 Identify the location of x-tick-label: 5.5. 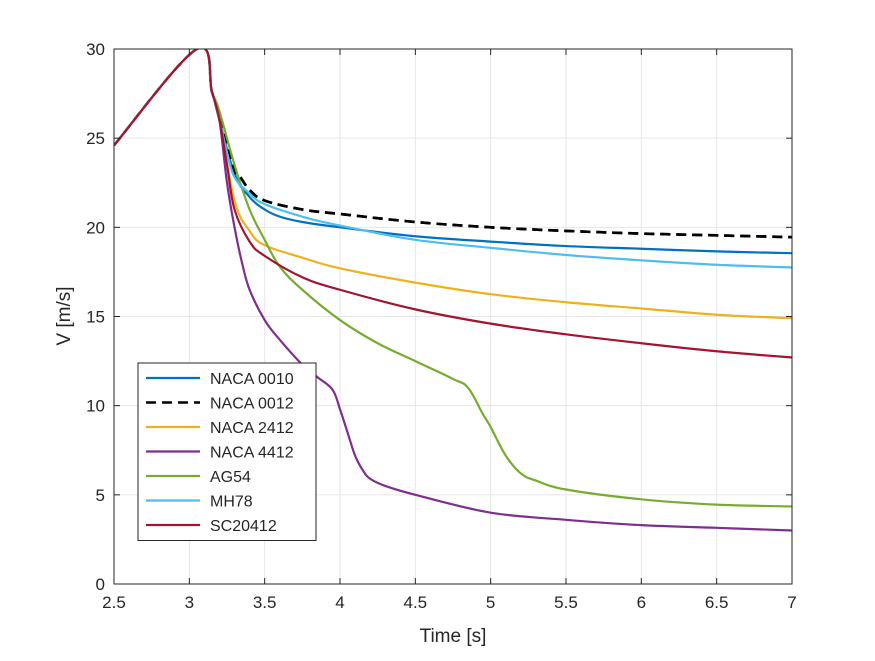
(566, 602).